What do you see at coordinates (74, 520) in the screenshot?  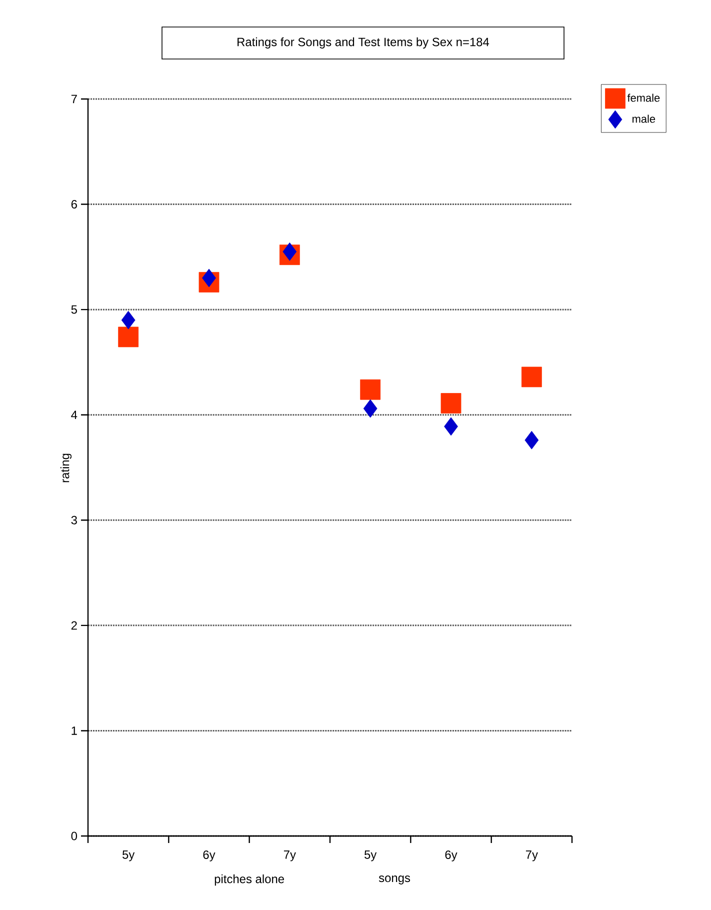 I see `y-tick-label: 3` at bounding box center [74, 520].